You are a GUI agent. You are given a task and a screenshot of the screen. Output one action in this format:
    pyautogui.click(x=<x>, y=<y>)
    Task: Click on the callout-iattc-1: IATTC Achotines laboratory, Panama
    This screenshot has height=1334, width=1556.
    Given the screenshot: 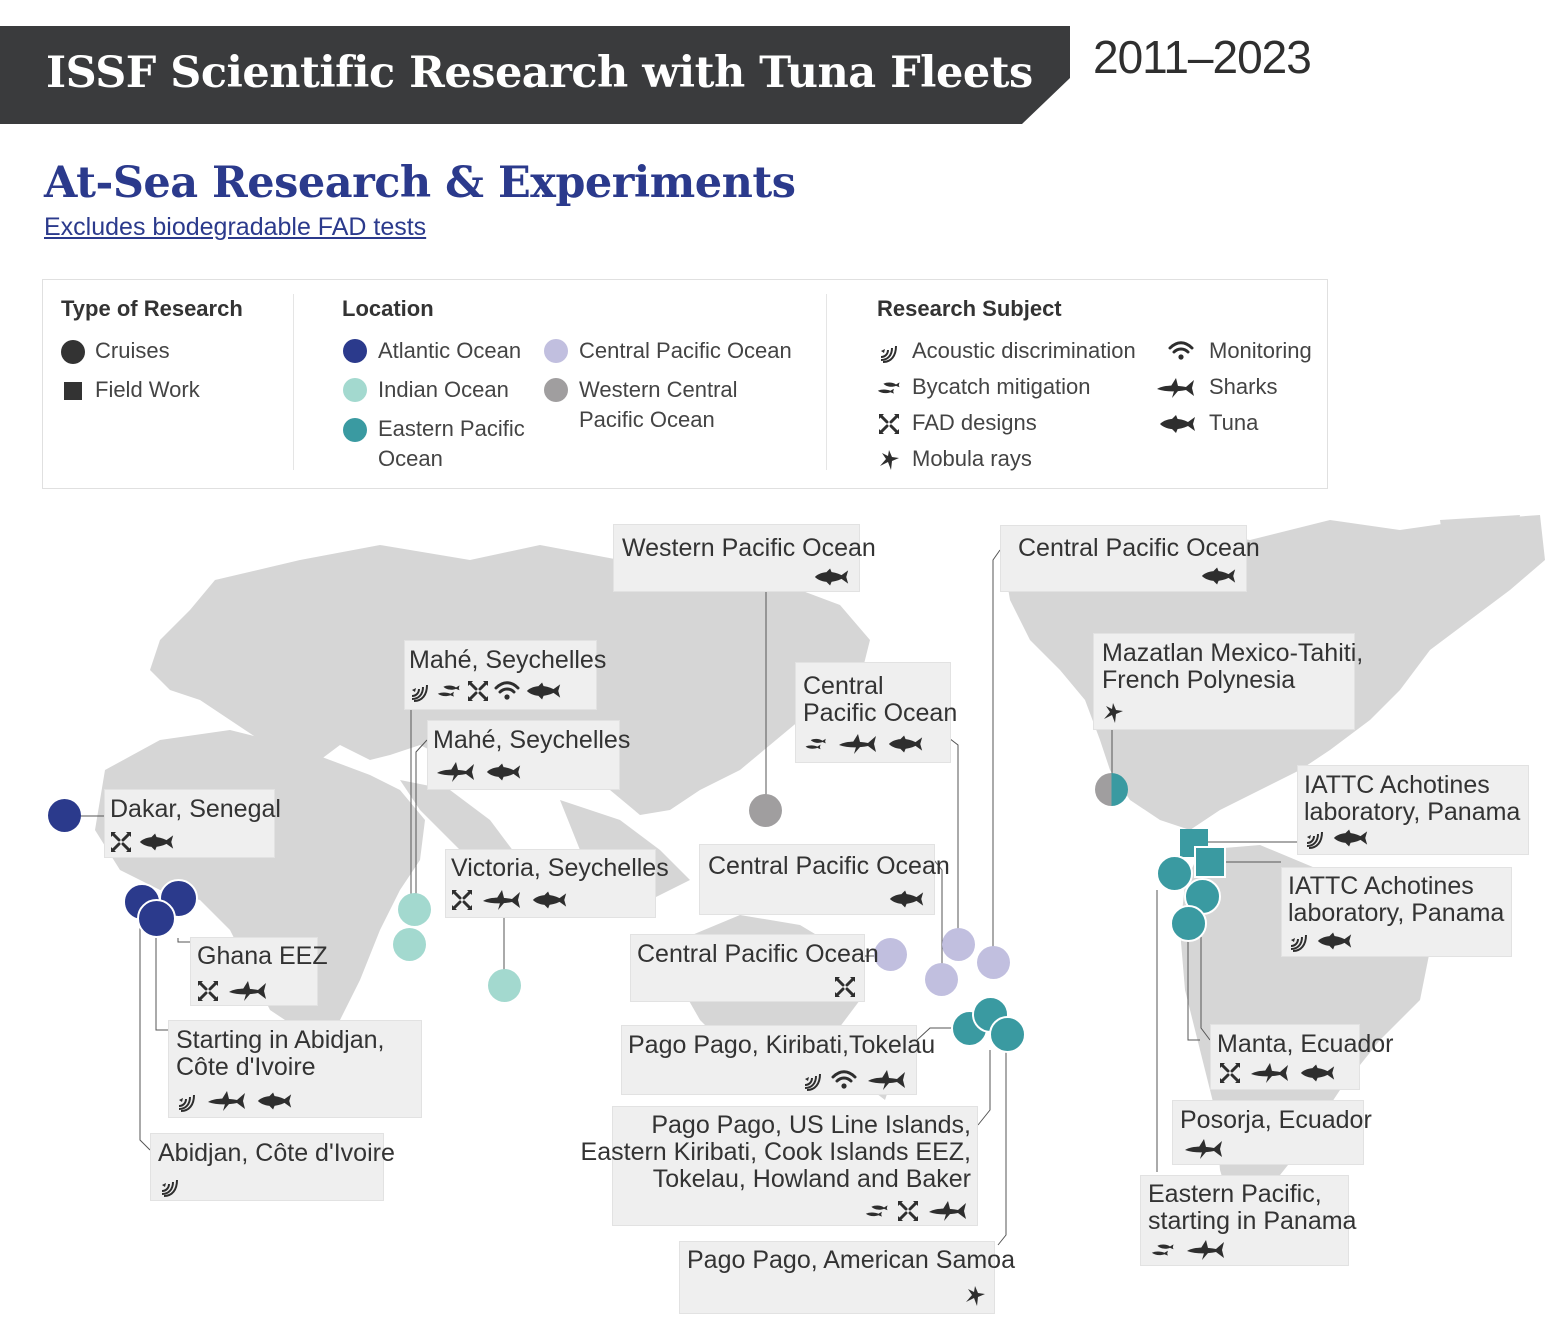 What is the action you would take?
    pyautogui.click(x=1413, y=810)
    